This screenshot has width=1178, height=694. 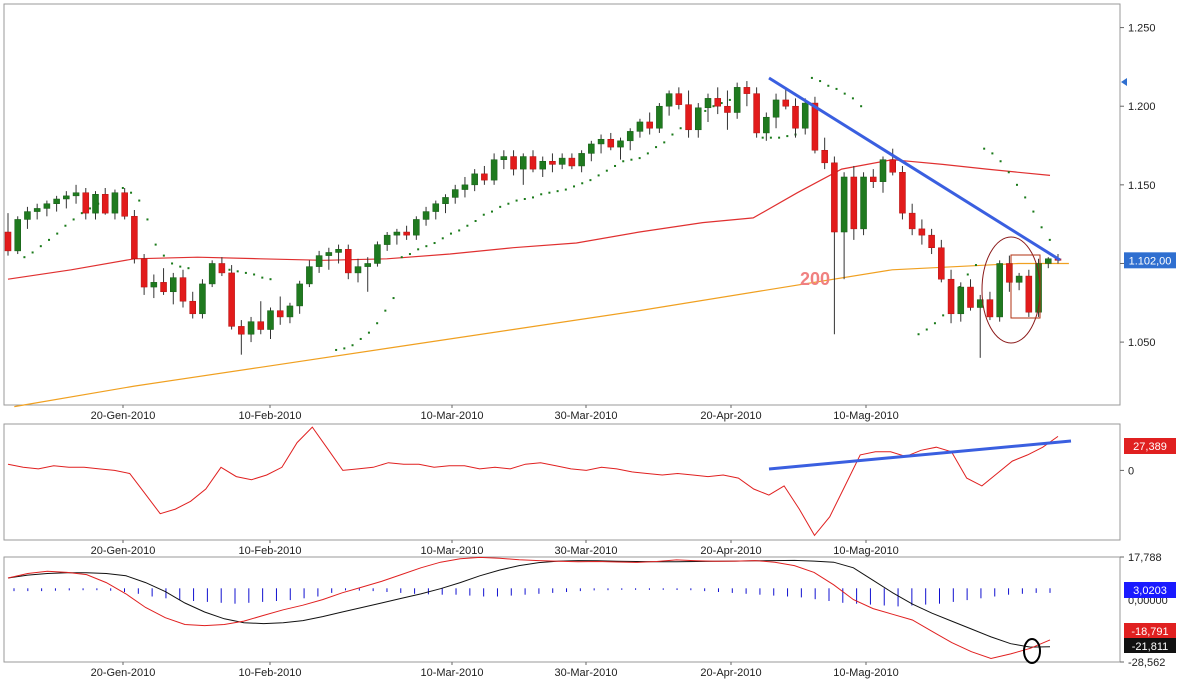 What do you see at coordinates (123, 551) in the screenshot?
I see `osc-x-tick-label: 20-Gen-2010` at bounding box center [123, 551].